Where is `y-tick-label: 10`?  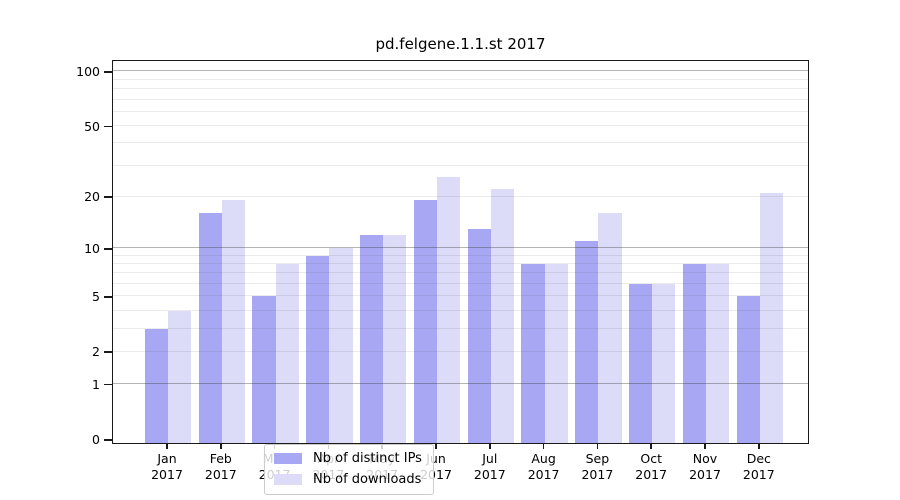
y-tick-label: 10 is located at coordinates (92, 248).